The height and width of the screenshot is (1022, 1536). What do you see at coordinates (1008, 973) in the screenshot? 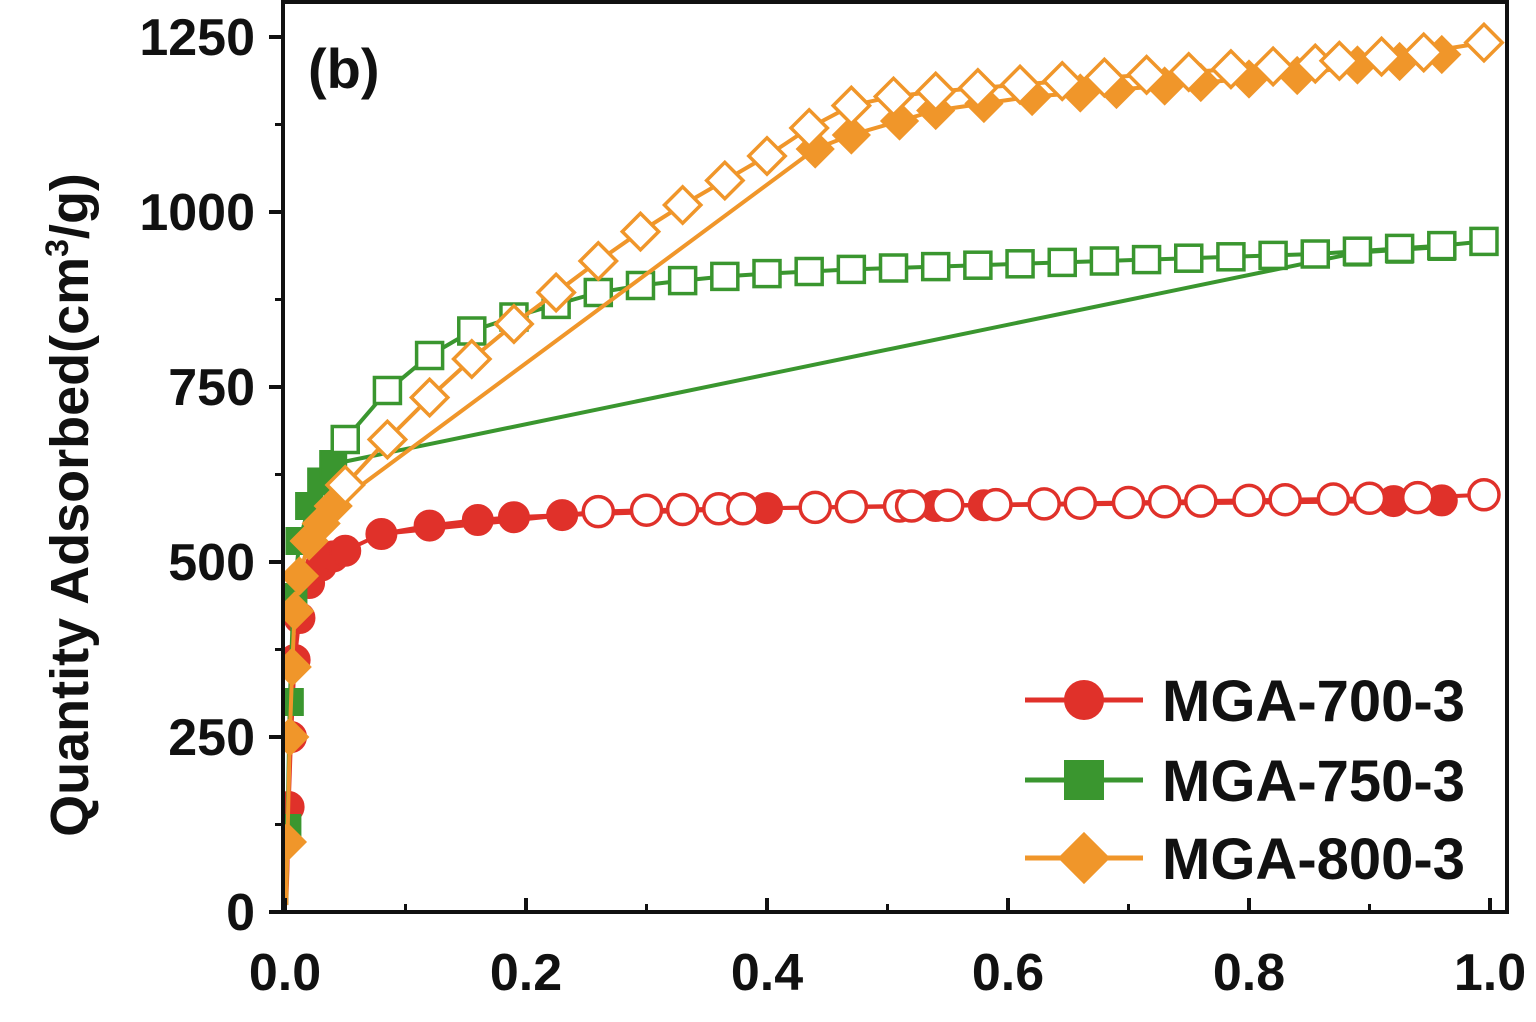
I see `x-tick-label: 0.6` at bounding box center [1008, 973].